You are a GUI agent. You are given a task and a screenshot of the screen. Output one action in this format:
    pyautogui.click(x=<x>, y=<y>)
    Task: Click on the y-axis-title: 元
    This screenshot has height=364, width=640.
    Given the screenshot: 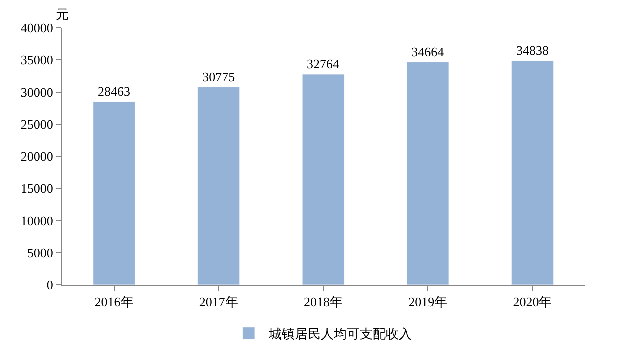 What is the action you would take?
    pyautogui.click(x=62, y=14)
    